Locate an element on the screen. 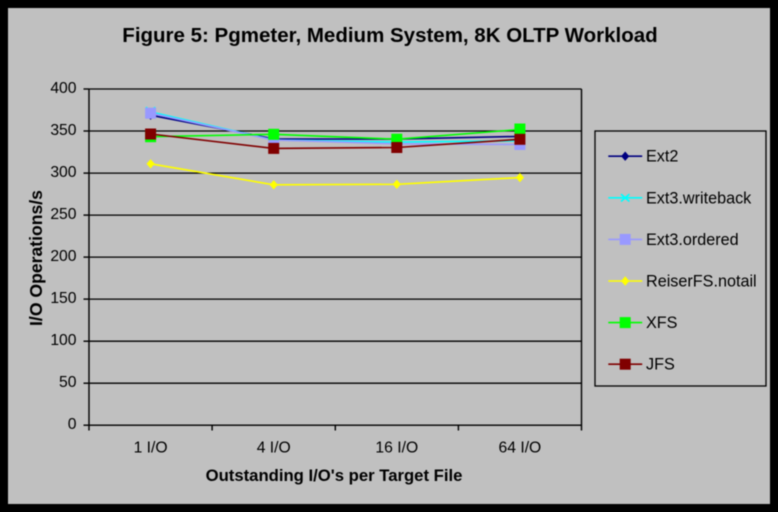  svg-text: Ext3.writeback is located at coordinates (699, 198).